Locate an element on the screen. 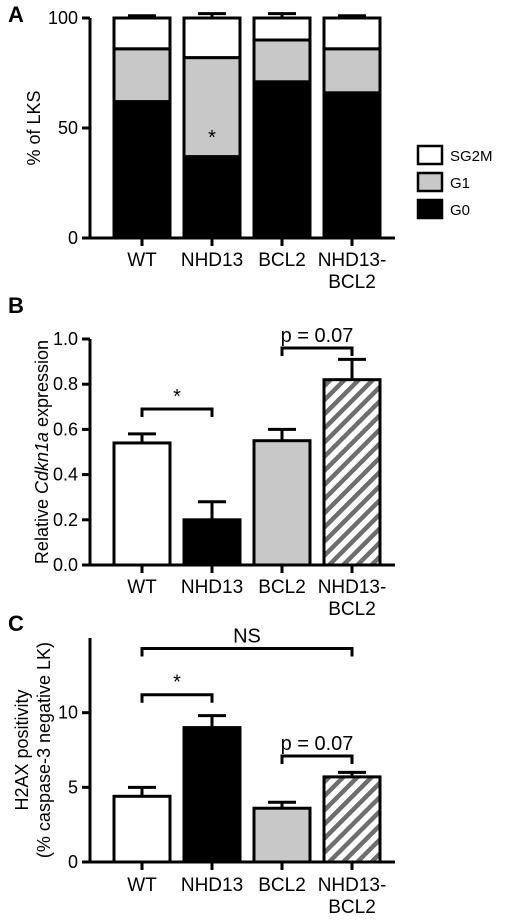 The height and width of the screenshot is (923, 520). y-axis-title-line1: H2AX positivity is located at coordinates (22, 749).